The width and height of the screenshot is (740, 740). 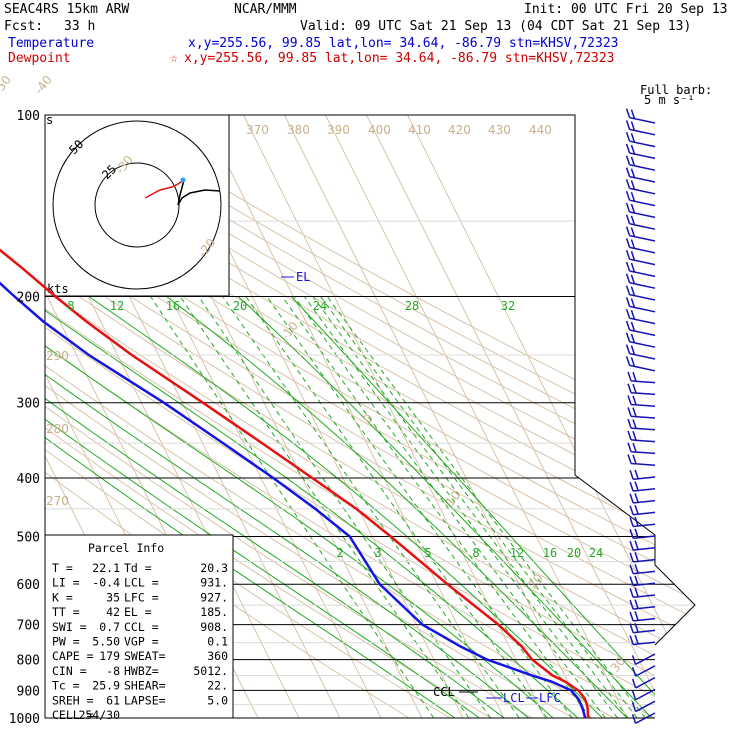 What do you see at coordinates (640, 416) in the screenshot?
I see `wind-barbs` at bounding box center [640, 416].